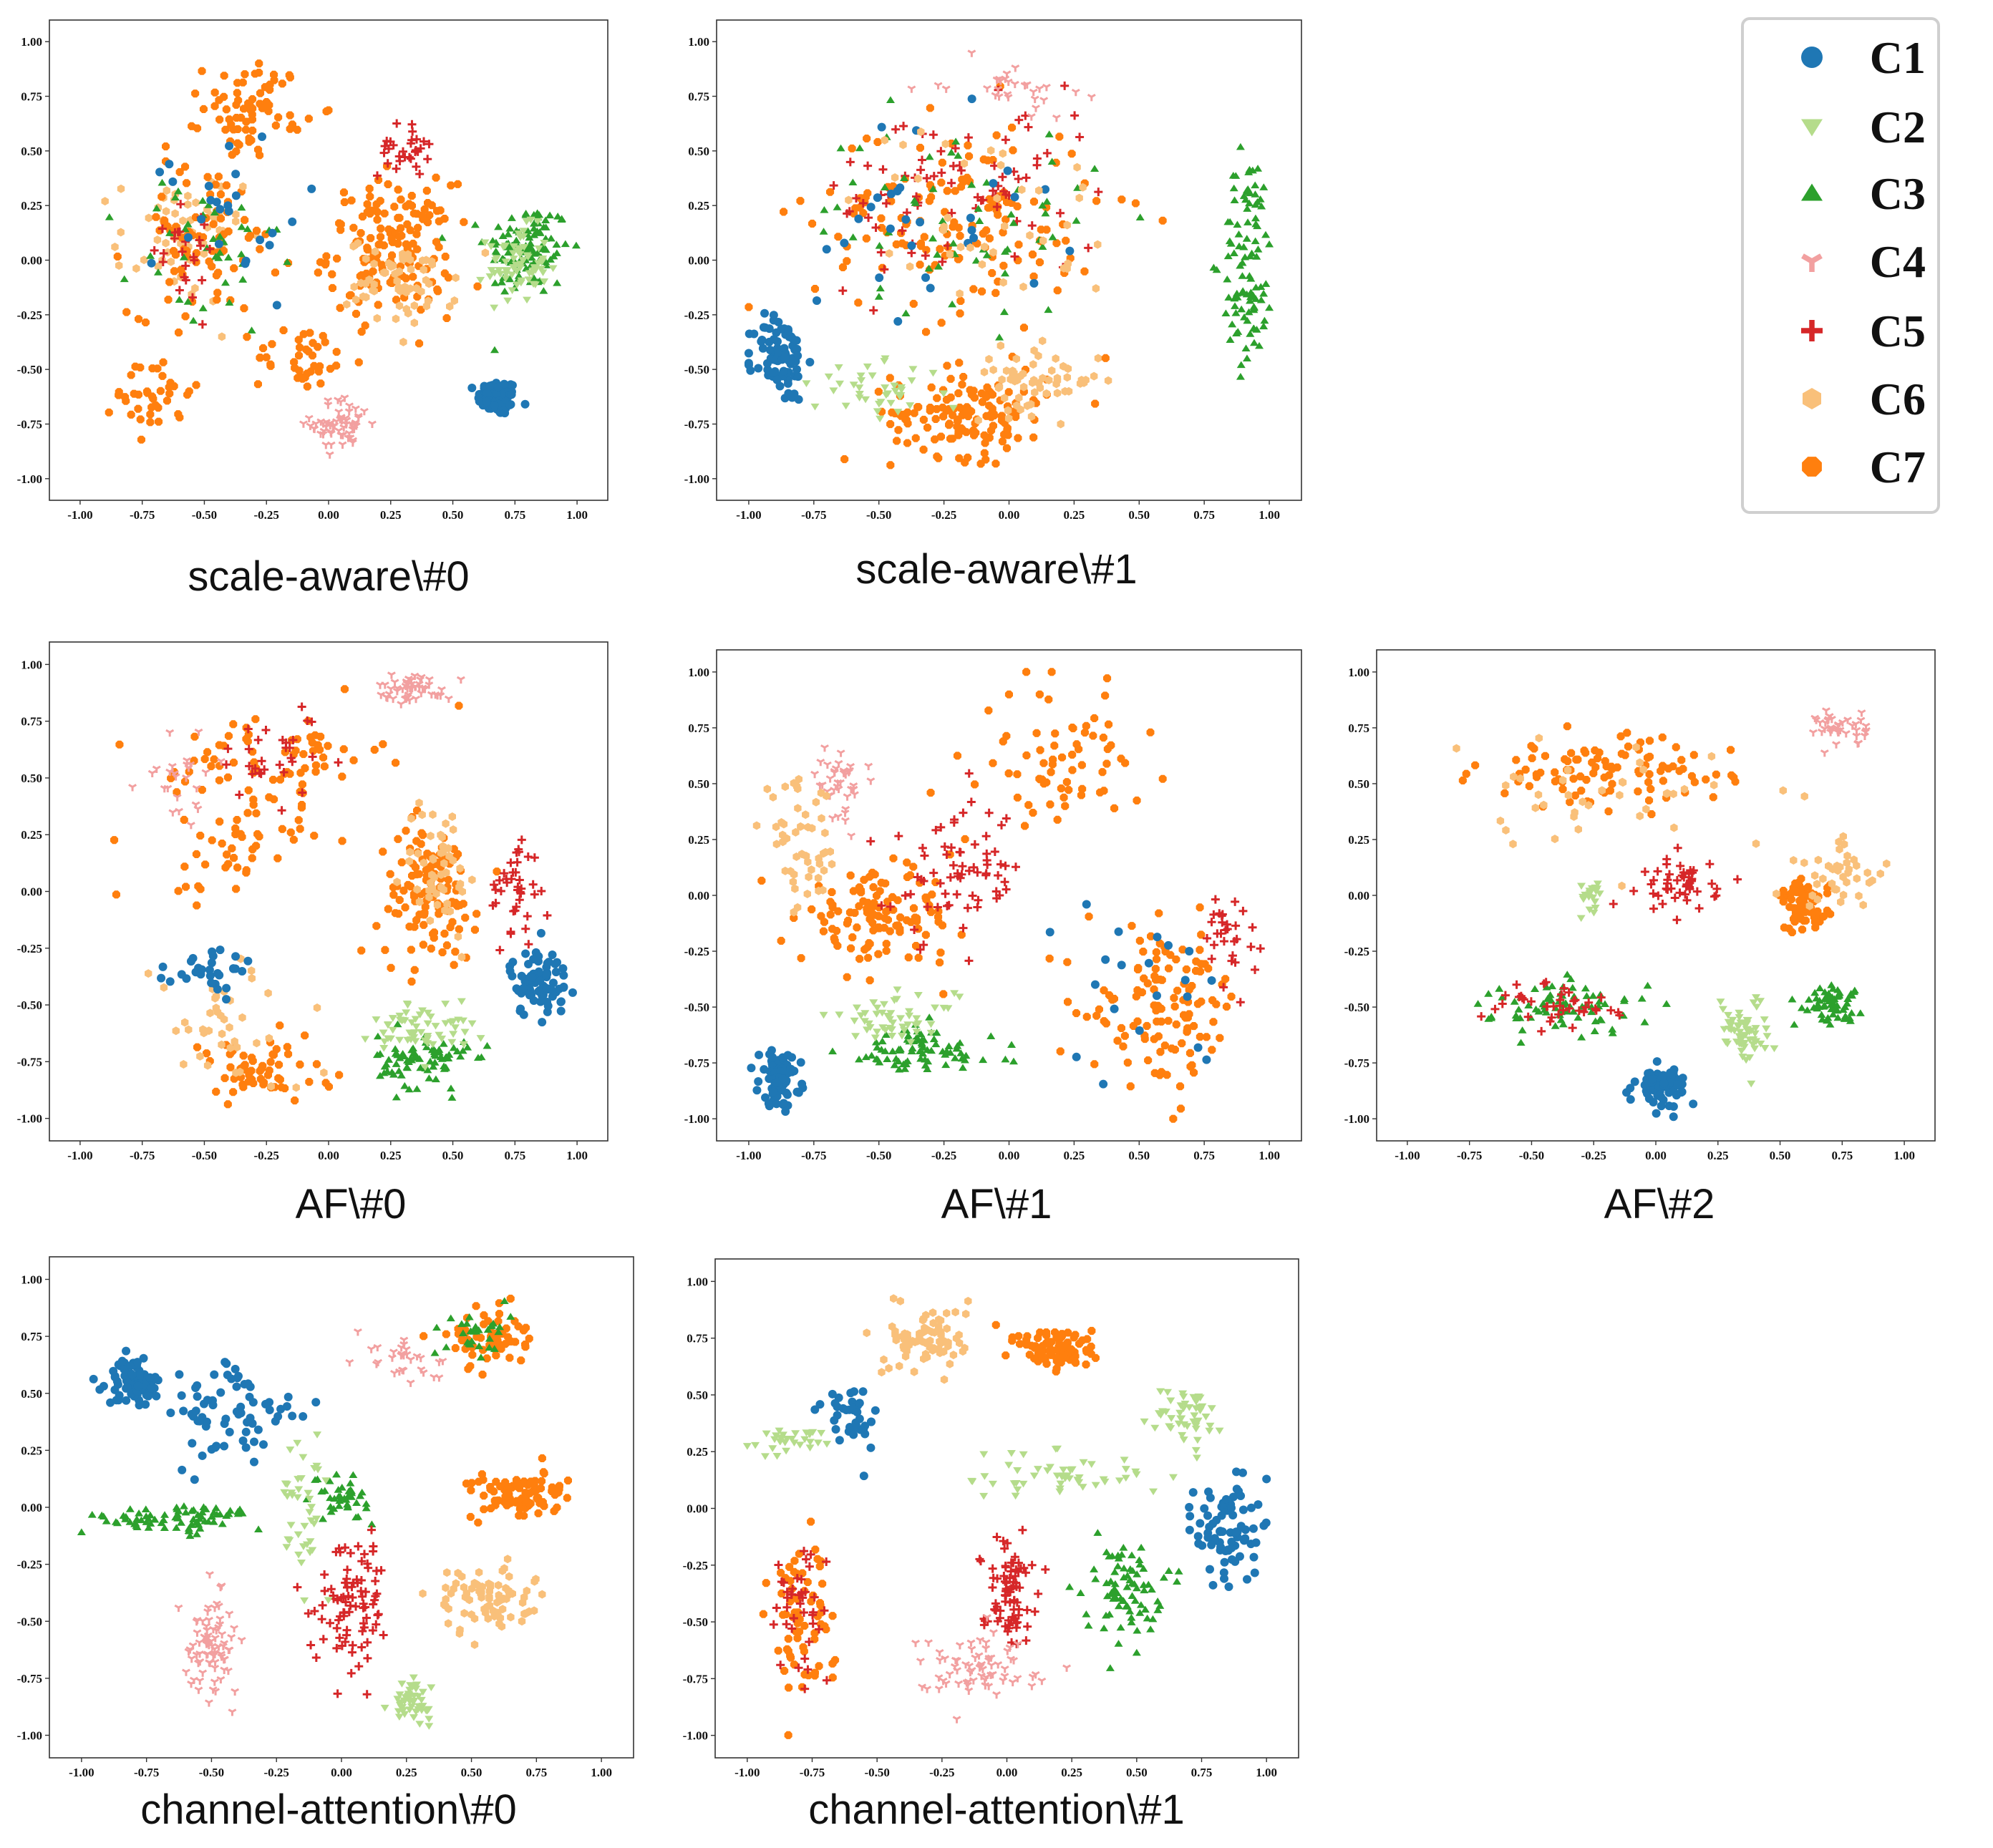 This screenshot has width=1993, height=1848. What do you see at coordinates (698, 97) in the screenshot?
I see `y-tick-label: 0.75` at bounding box center [698, 97].